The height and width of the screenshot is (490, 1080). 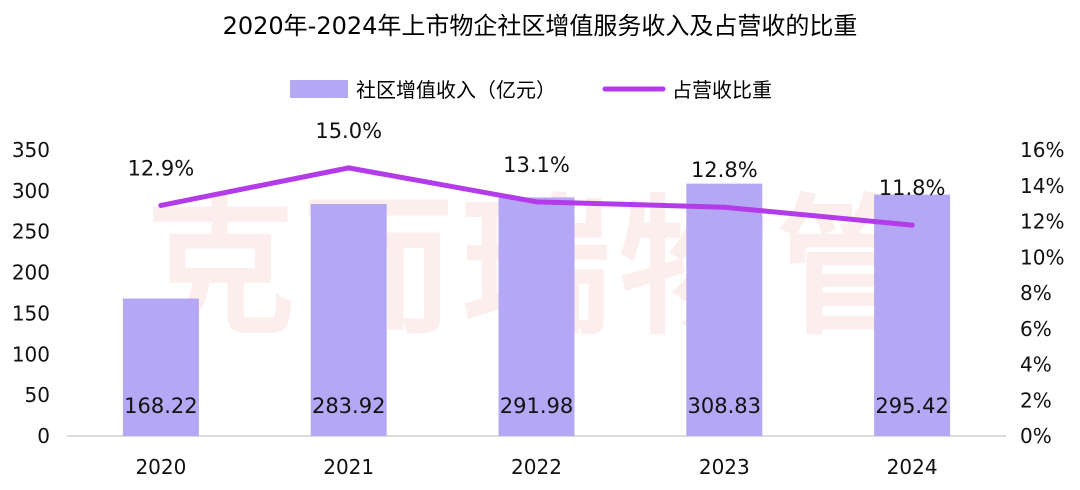 What do you see at coordinates (1042, 257) in the screenshot?
I see `y-right-tick-label: 10%` at bounding box center [1042, 257].